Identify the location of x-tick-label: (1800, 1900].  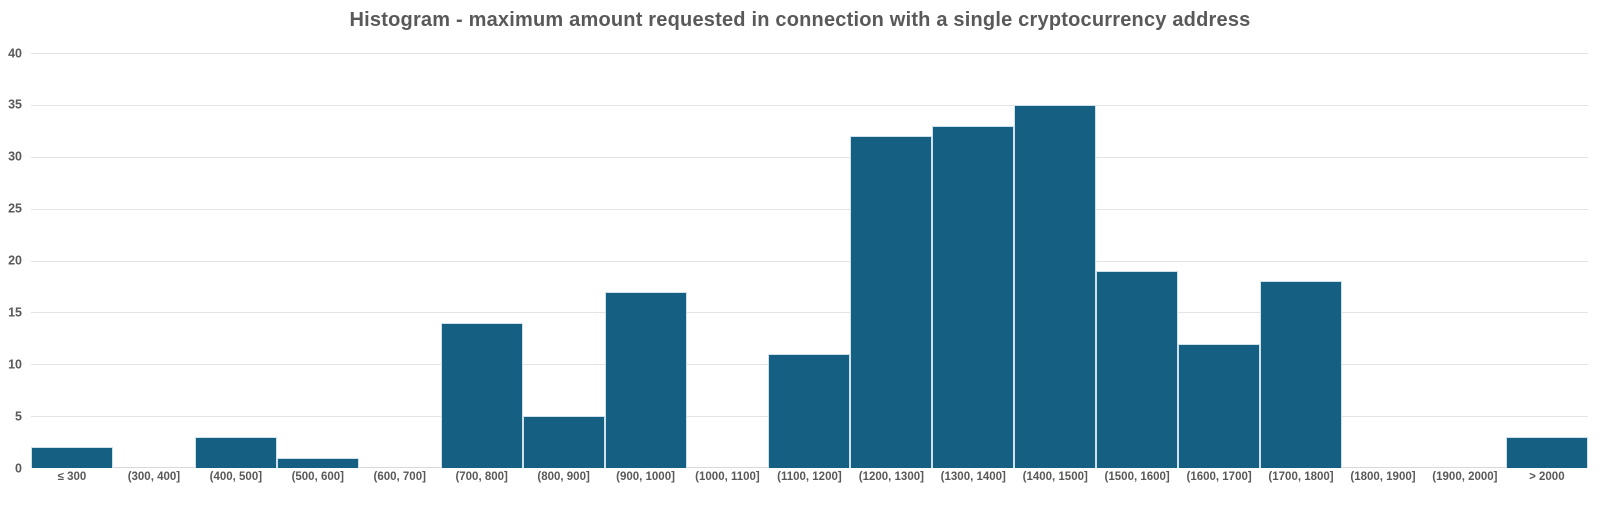
(1383, 477).